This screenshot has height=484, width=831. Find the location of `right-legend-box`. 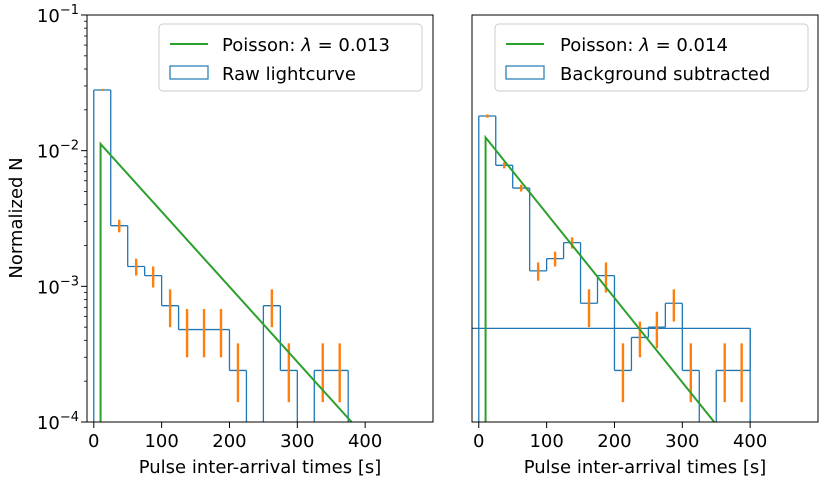

right-legend-box is located at coordinates (651, 57).